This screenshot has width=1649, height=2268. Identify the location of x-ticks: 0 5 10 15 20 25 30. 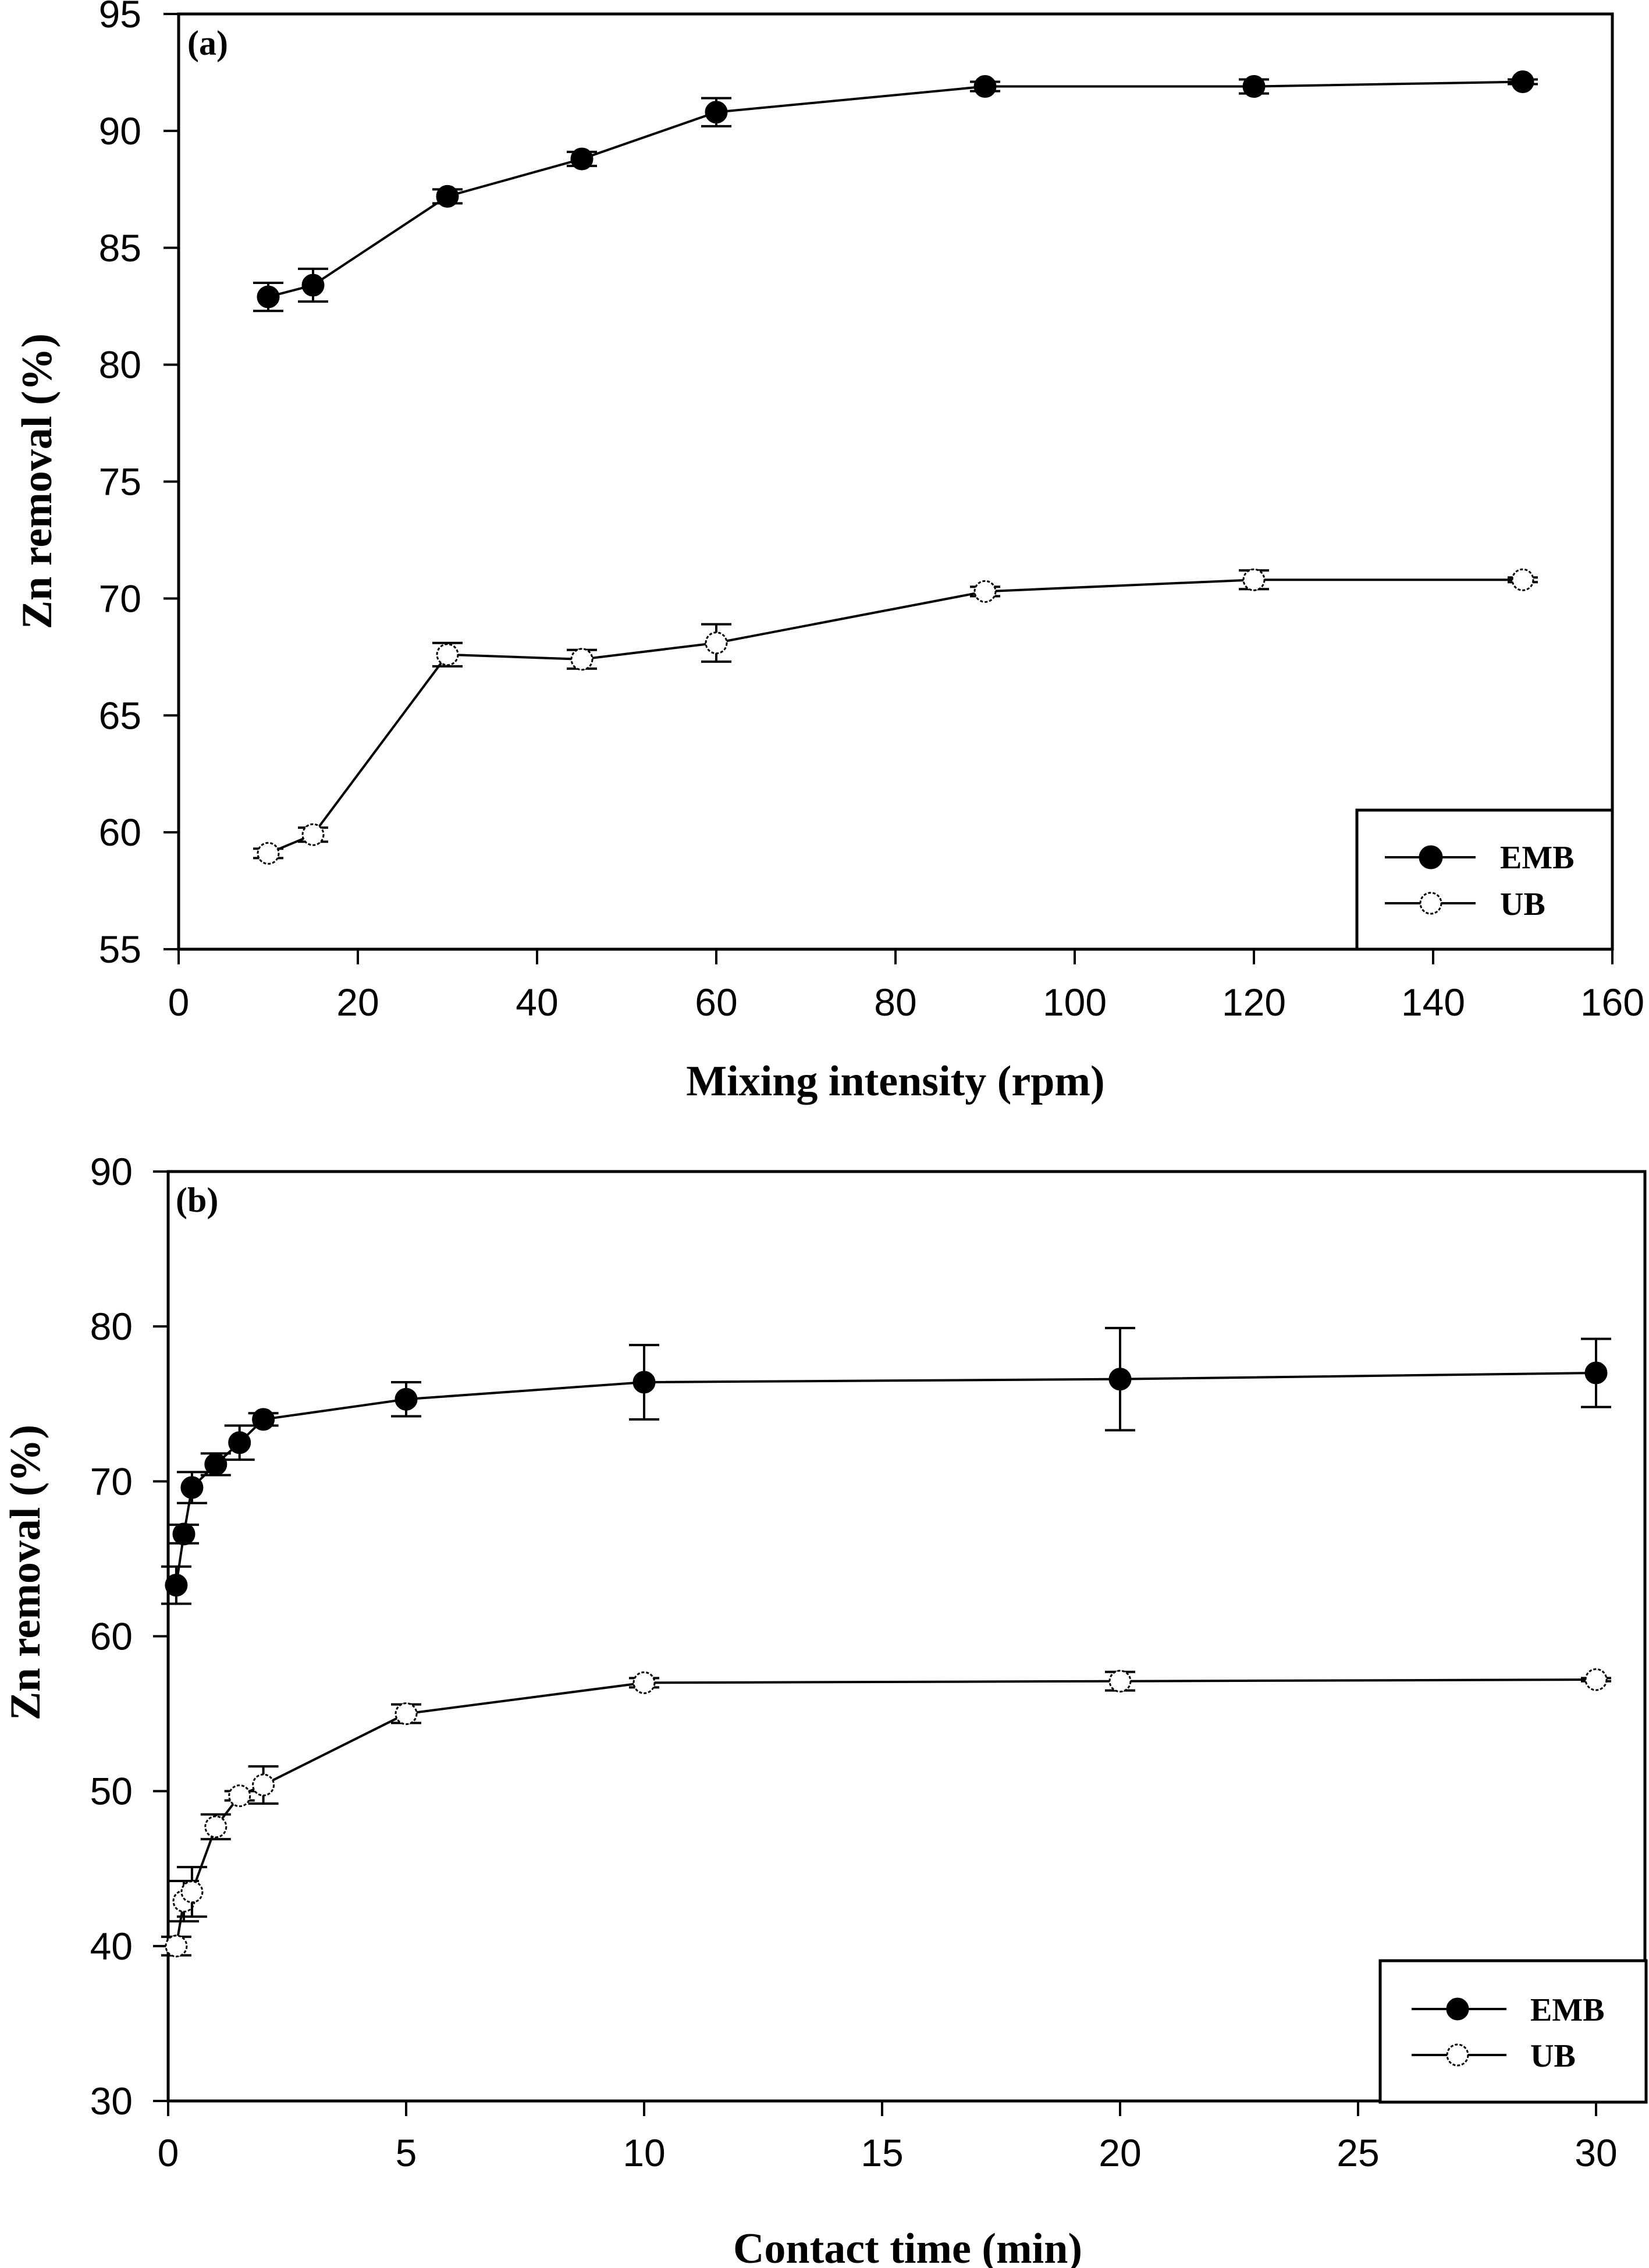
(888, 2137).